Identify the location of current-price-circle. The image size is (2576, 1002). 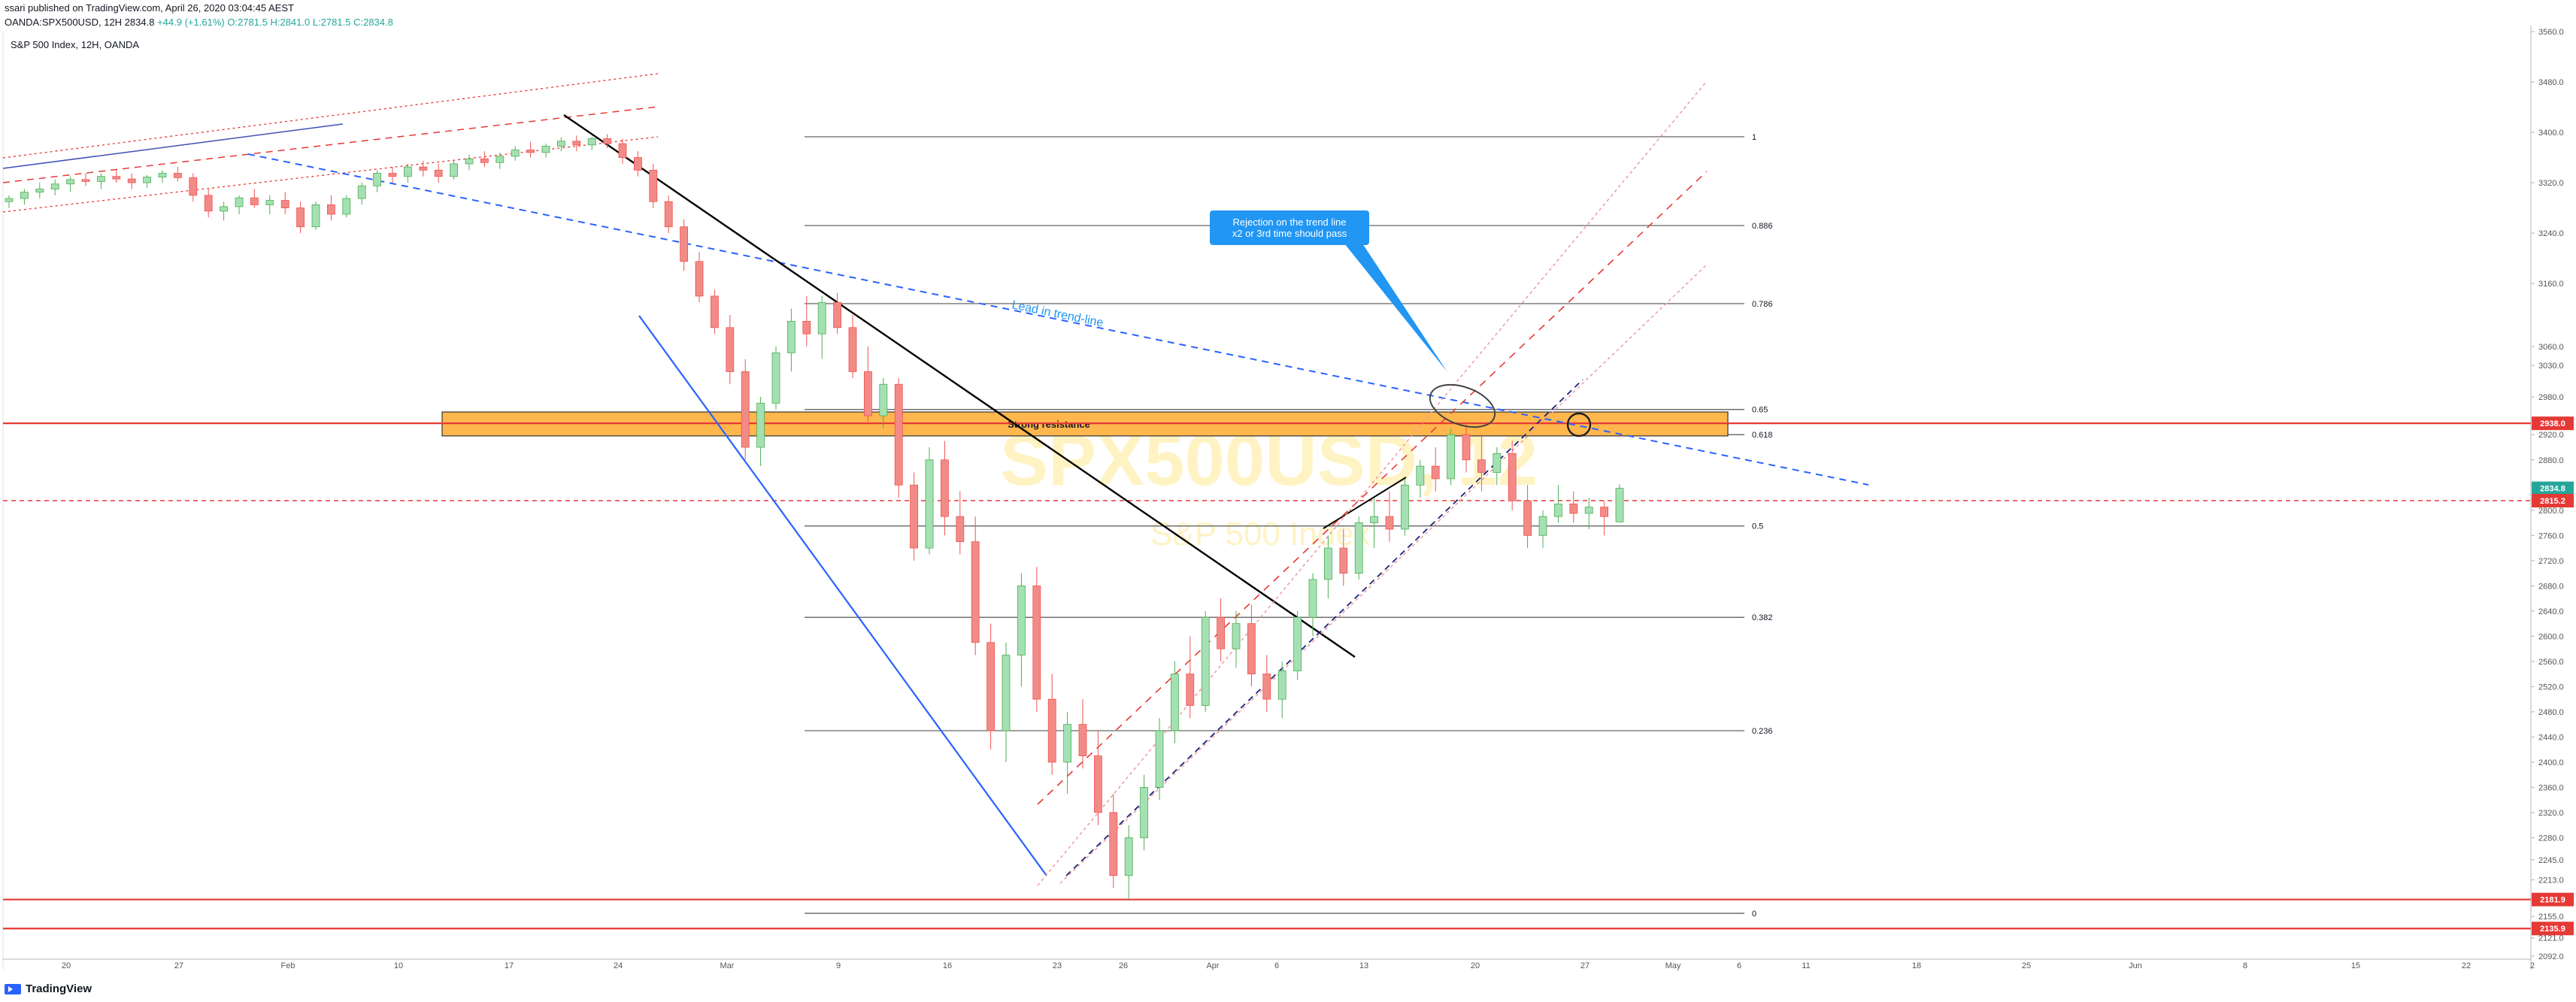
(1579, 424).